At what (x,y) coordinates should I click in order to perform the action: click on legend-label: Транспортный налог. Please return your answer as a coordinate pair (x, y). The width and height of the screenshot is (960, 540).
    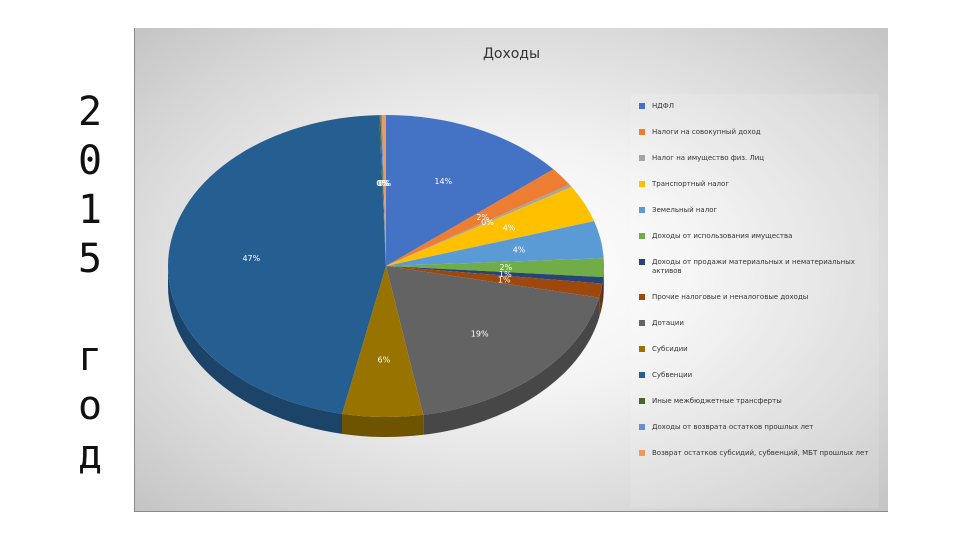
    Looking at the image, I should click on (690, 184).